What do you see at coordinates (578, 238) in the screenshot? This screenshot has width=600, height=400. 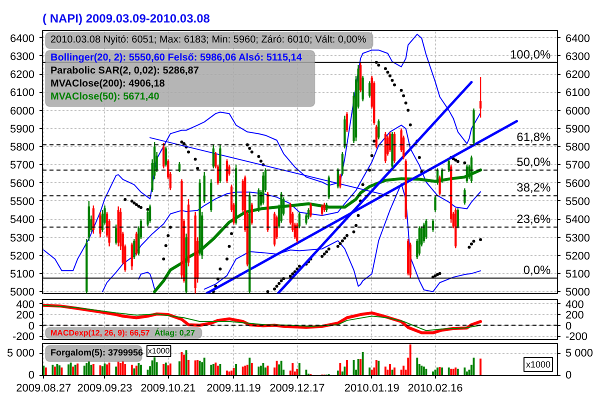 I see `y2-tick-label: 5300` at bounding box center [578, 238].